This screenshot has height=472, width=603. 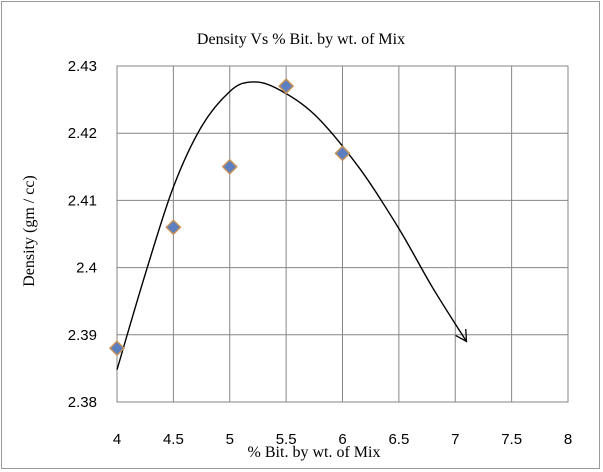 I want to click on x-axis-ticks: 4 4.5 5 5.5 6 6.5 7 7.5 8, so click(x=342, y=439).